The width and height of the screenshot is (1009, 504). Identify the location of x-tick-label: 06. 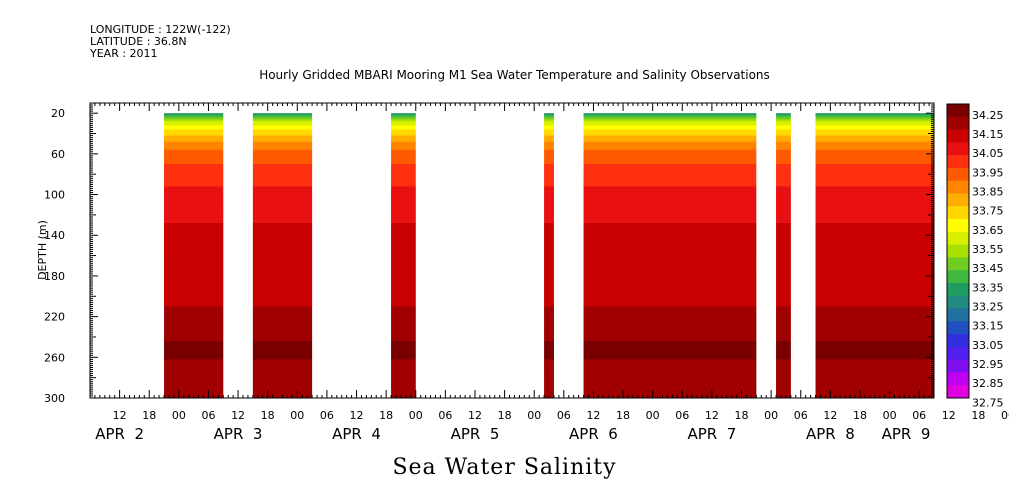
(327, 415).